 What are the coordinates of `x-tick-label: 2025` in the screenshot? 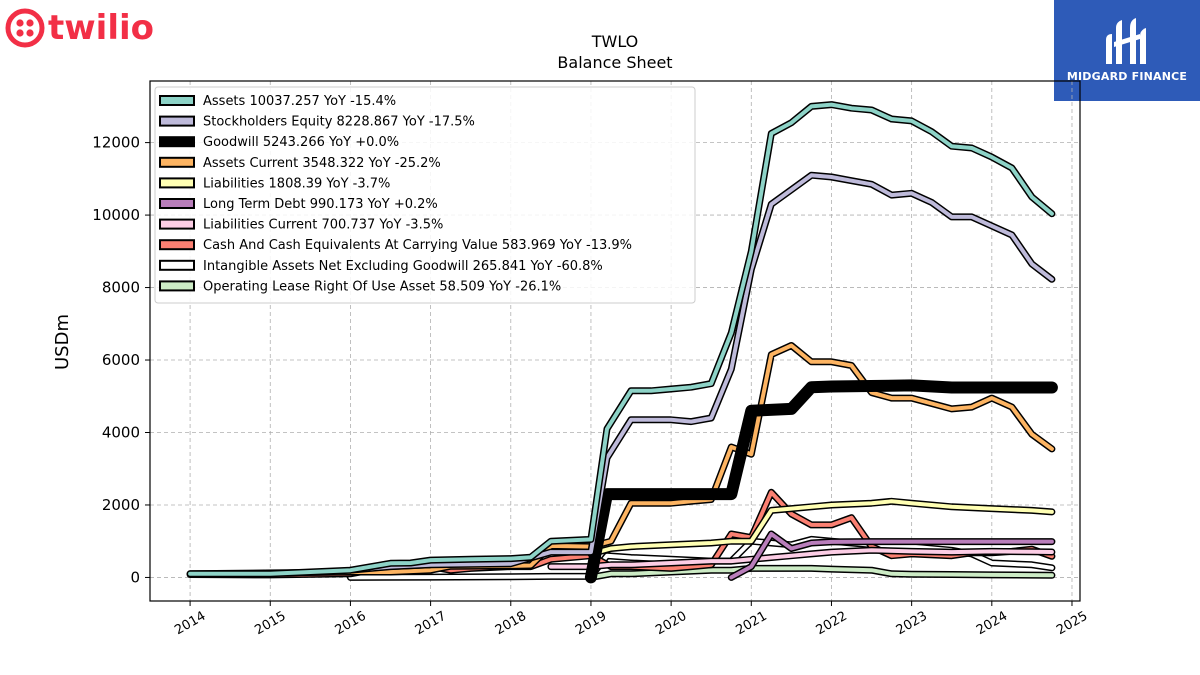 It's located at (1072, 624).